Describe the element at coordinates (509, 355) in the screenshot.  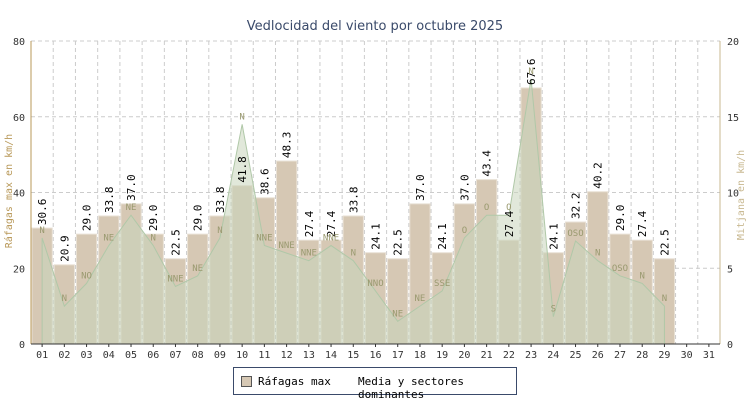
I see `x-tick-label: 22` at that location.